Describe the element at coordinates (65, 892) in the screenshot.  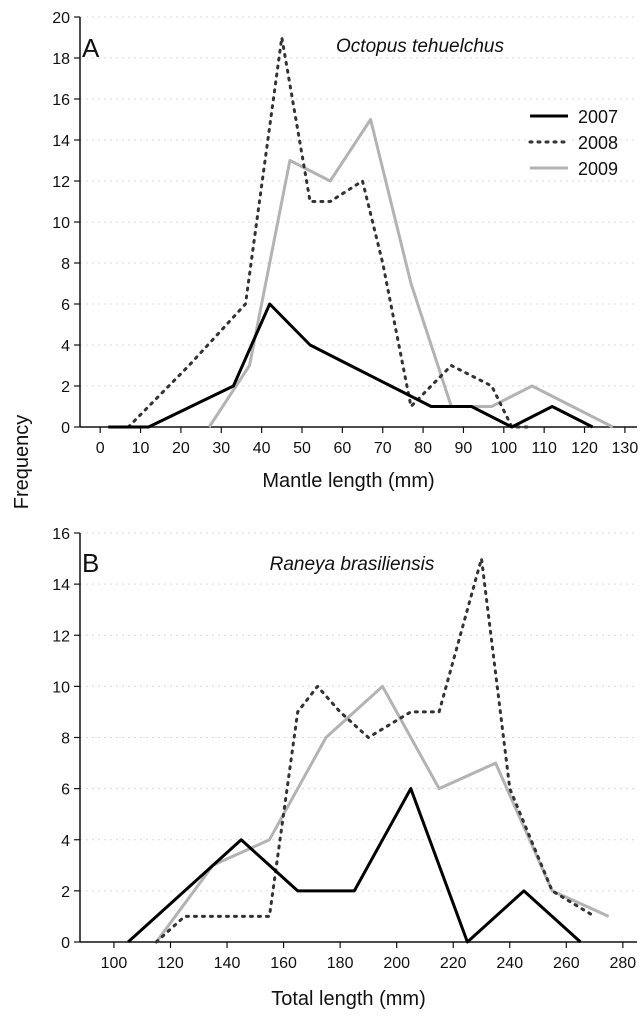
I see `panel-b-y-tick-label: 2` at that location.